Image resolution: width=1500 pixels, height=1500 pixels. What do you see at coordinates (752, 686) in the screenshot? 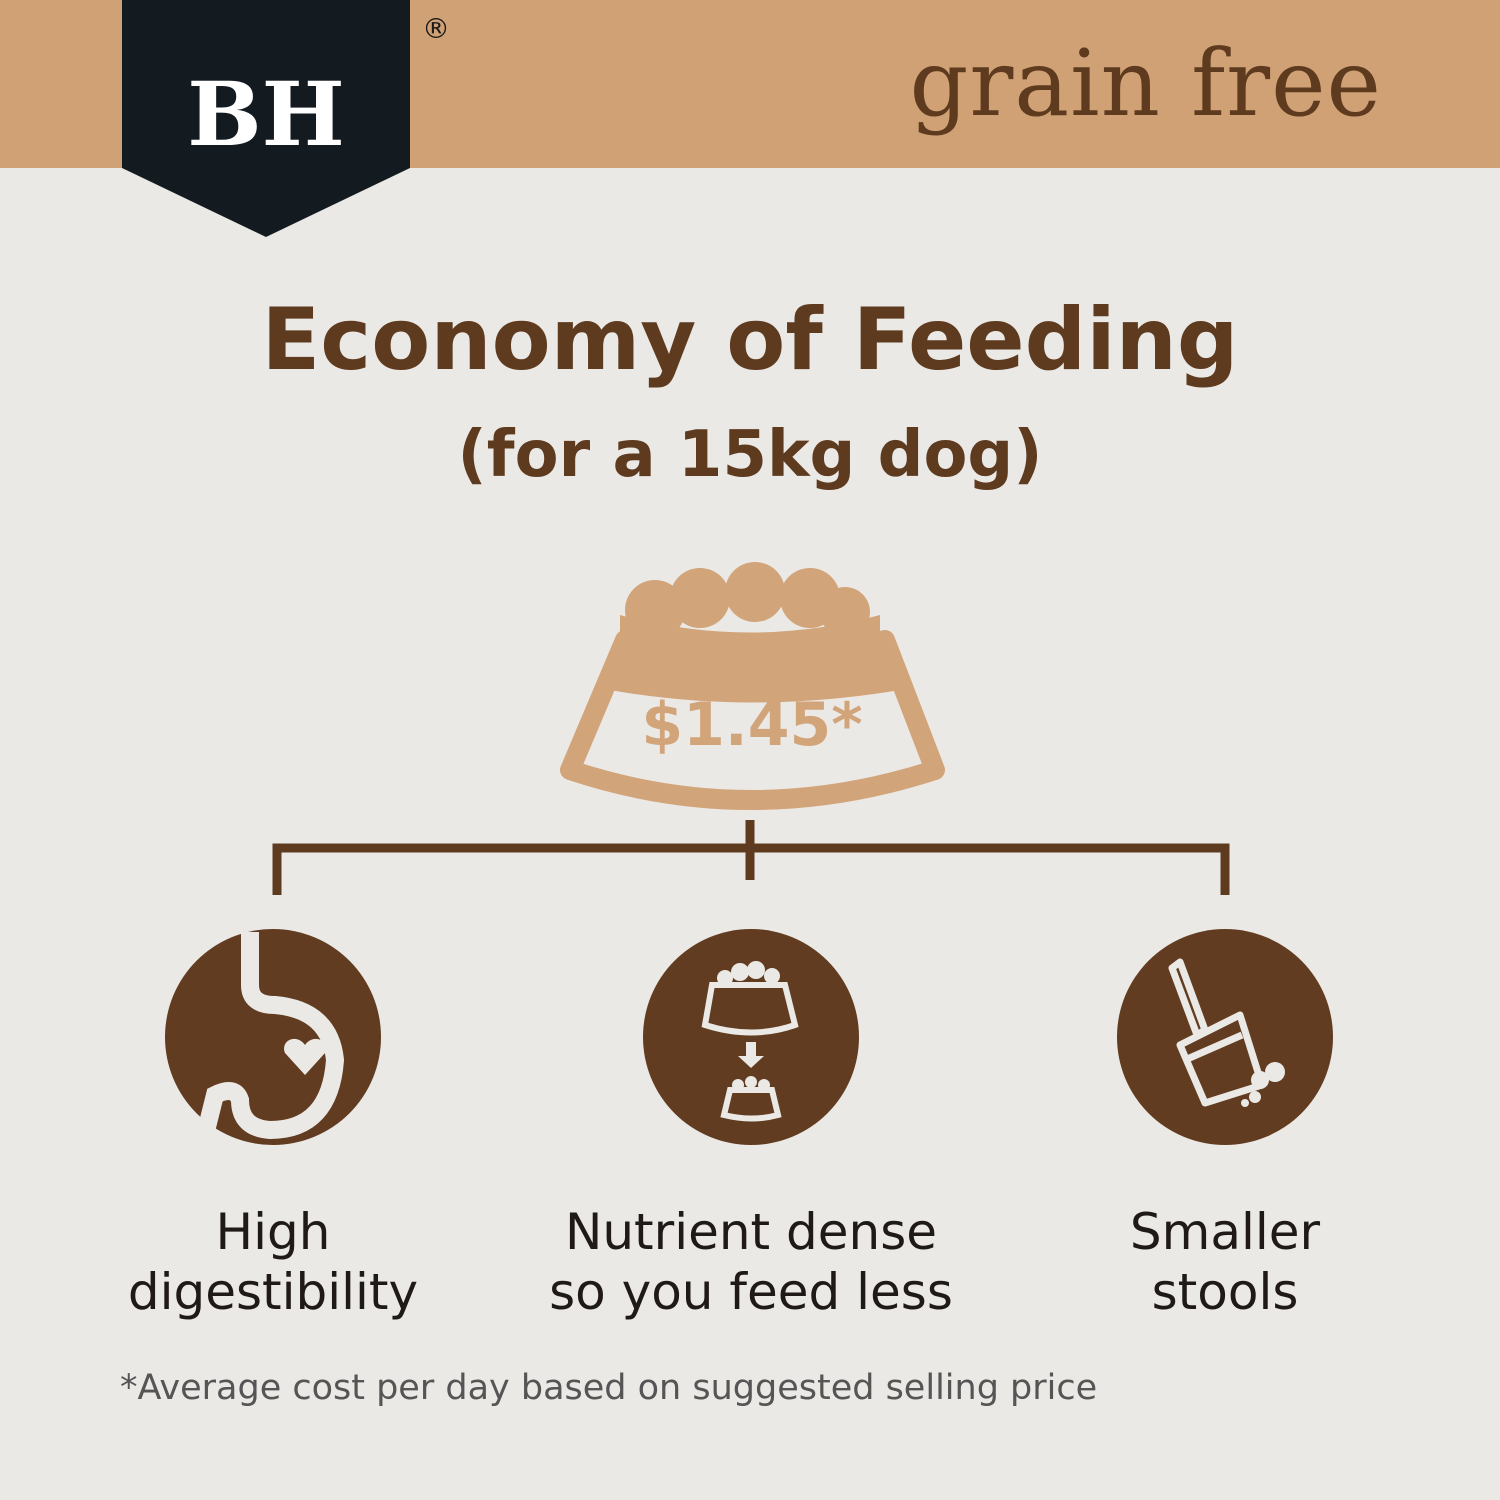
I see `food-bowl-icon: $1.45*` at bounding box center [752, 686].